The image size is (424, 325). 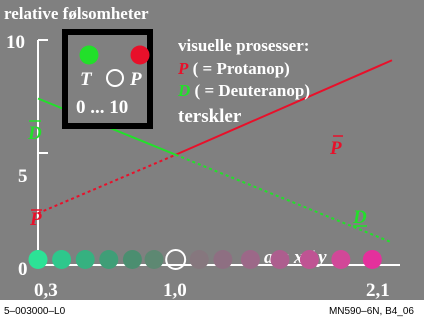 What do you see at coordinates (102, 107) in the screenshot?
I see `legend-range: 0 ... 10` at bounding box center [102, 107].